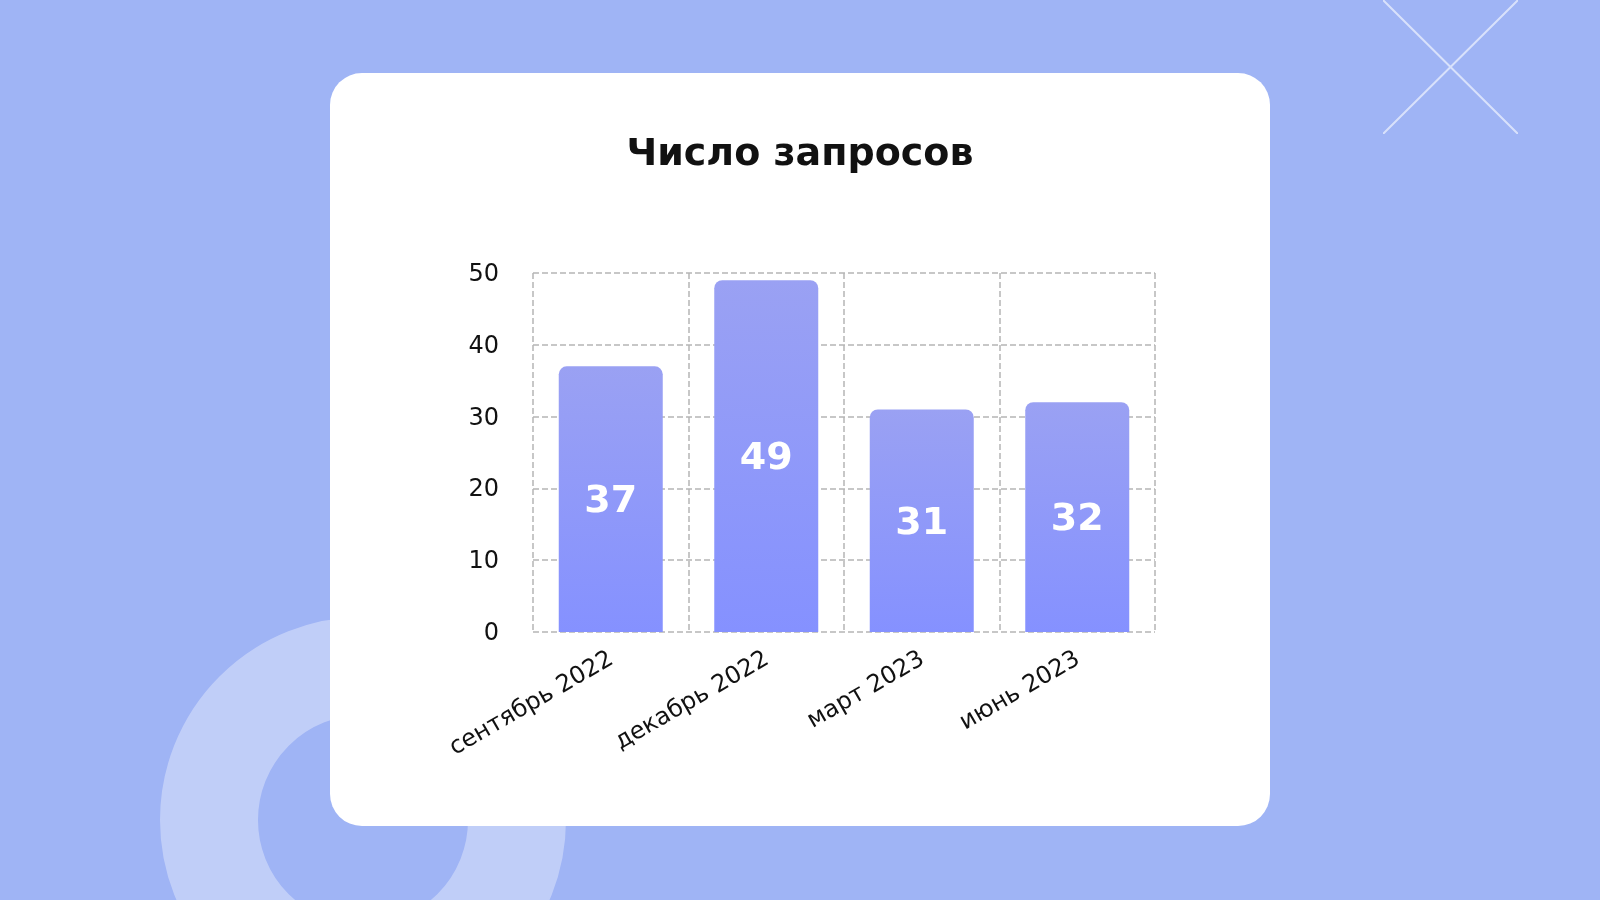 The width and height of the screenshot is (1600, 900). I want to click on data-label: 32, so click(1077, 517).